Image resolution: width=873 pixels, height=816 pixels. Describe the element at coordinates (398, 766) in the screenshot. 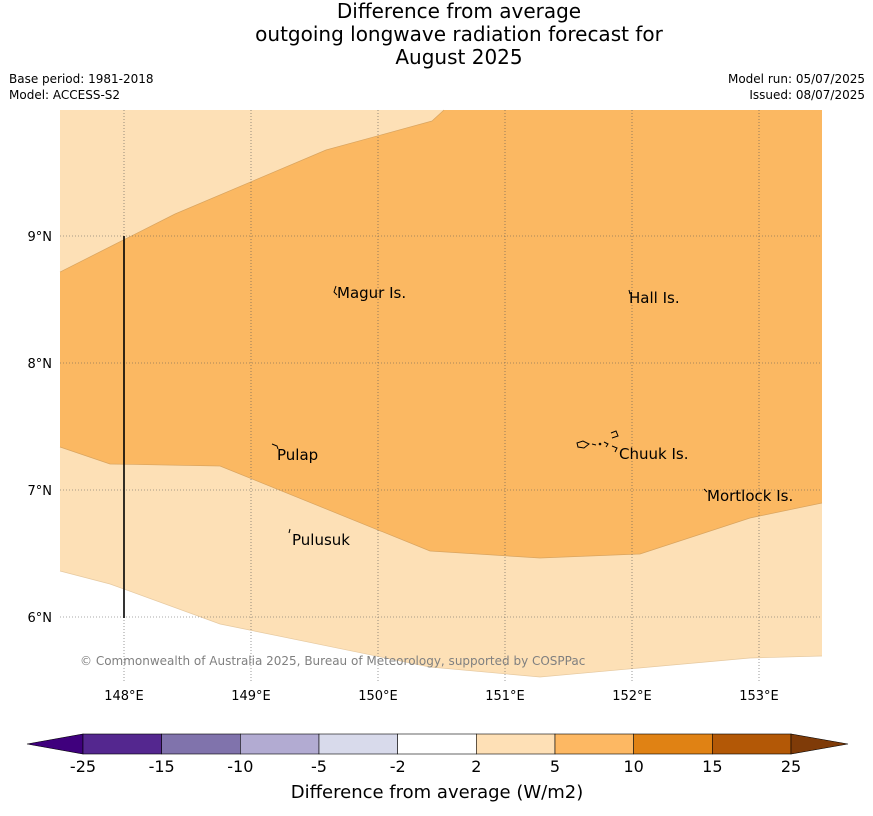

I see `colorbar-label-4: -2` at that location.